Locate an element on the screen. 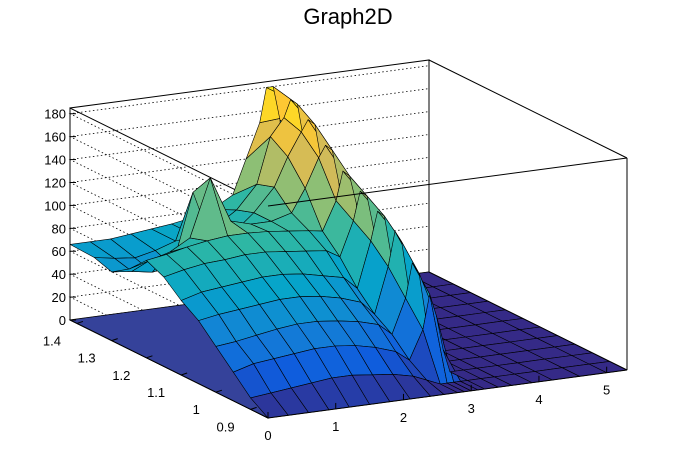 The height and width of the screenshot is (472, 696). x-tick-label: 3 is located at coordinates (471, 408).